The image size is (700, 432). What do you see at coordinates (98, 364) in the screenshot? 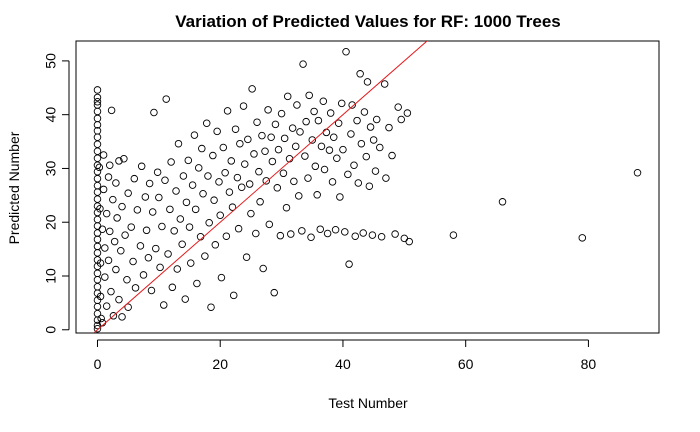
I see `x-tick-label: 0` at bounding box center [98, 364].